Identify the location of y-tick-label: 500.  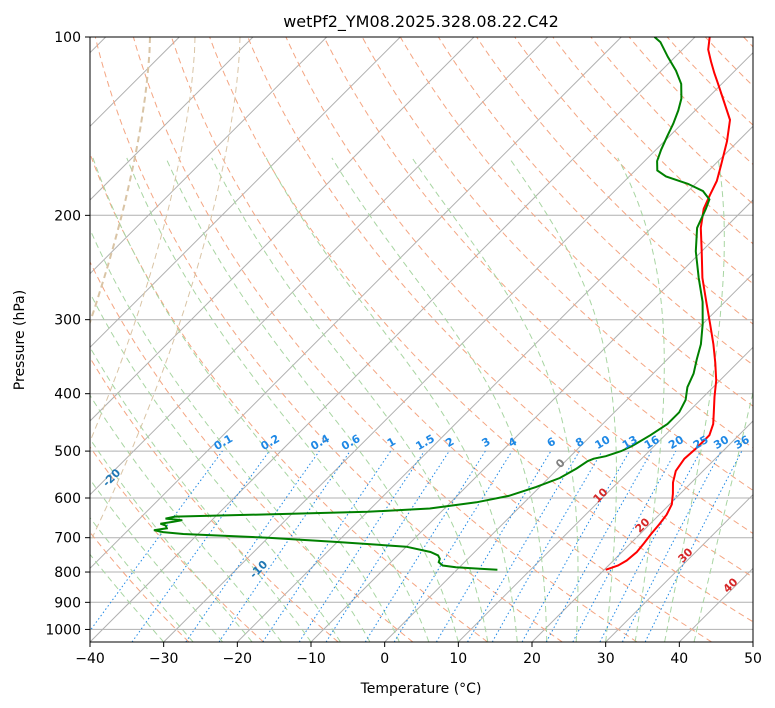
(67, 452).